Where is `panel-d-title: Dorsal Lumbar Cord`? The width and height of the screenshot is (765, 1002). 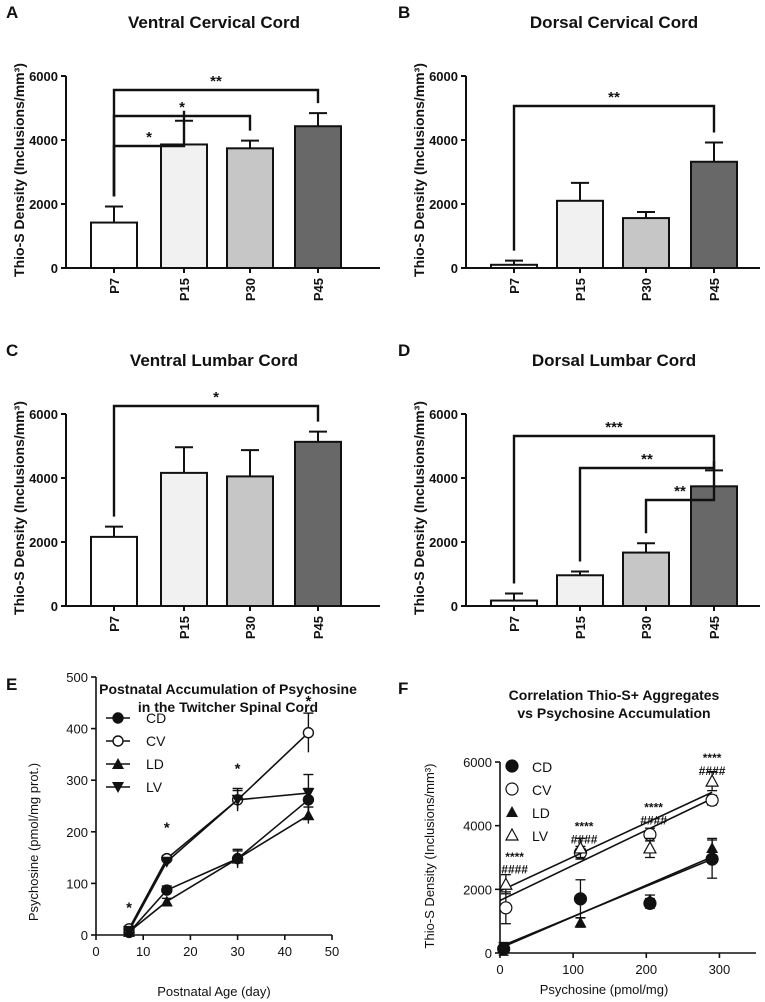 panel-d-title: Dorsal Lumbar Cord is located at coordinates (614, 360).